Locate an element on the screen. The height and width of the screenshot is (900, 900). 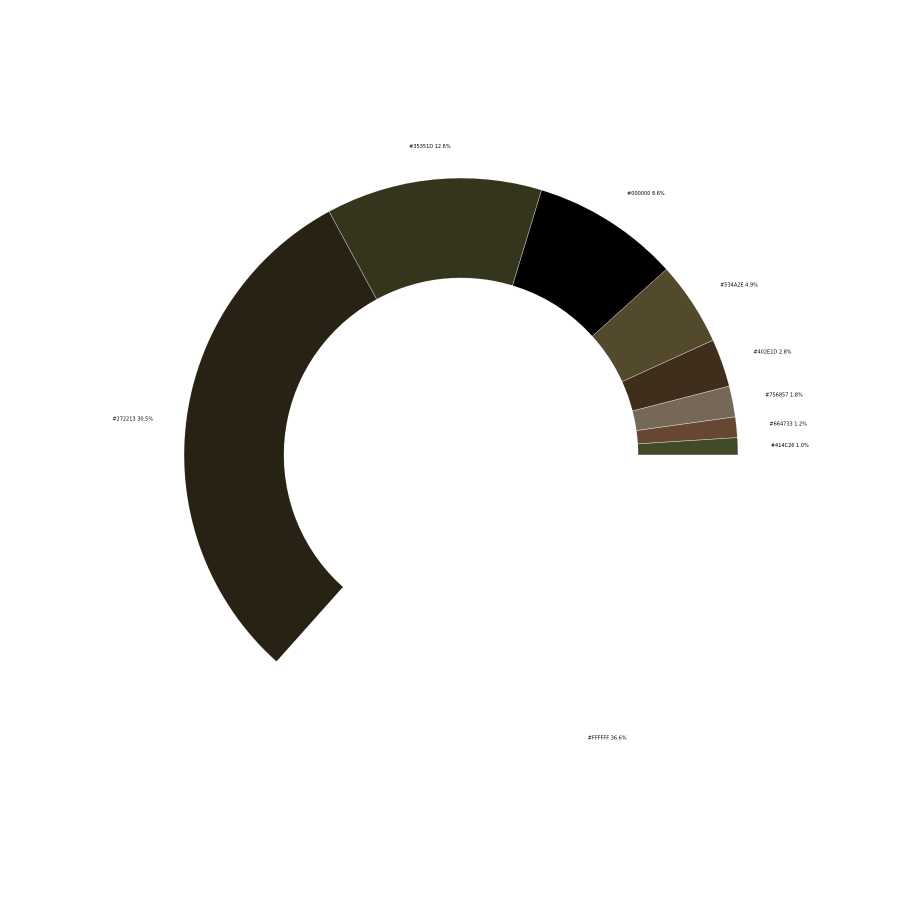
slice-label-756857: #756857 1.8% is located at coordinates (784, 395).